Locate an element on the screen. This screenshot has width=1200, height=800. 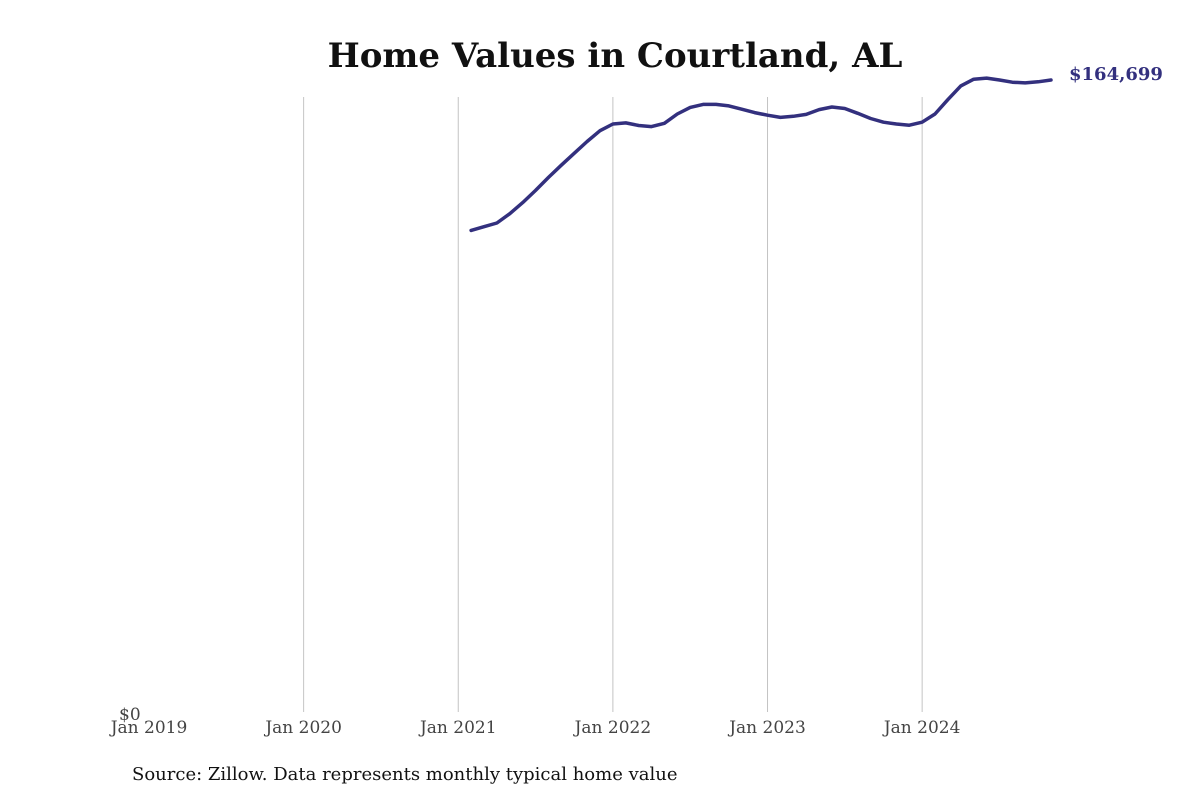
x-tick-label: Jan 2020 is located at coordinates (302, 728).